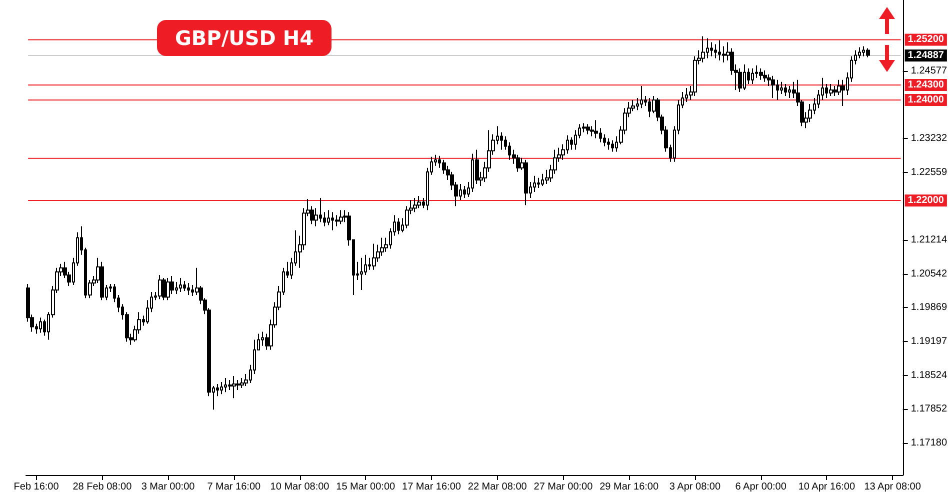 This screenshot has width=950, height=500. I want to click on ref-line-label: 1.24000, so click(926, 100).